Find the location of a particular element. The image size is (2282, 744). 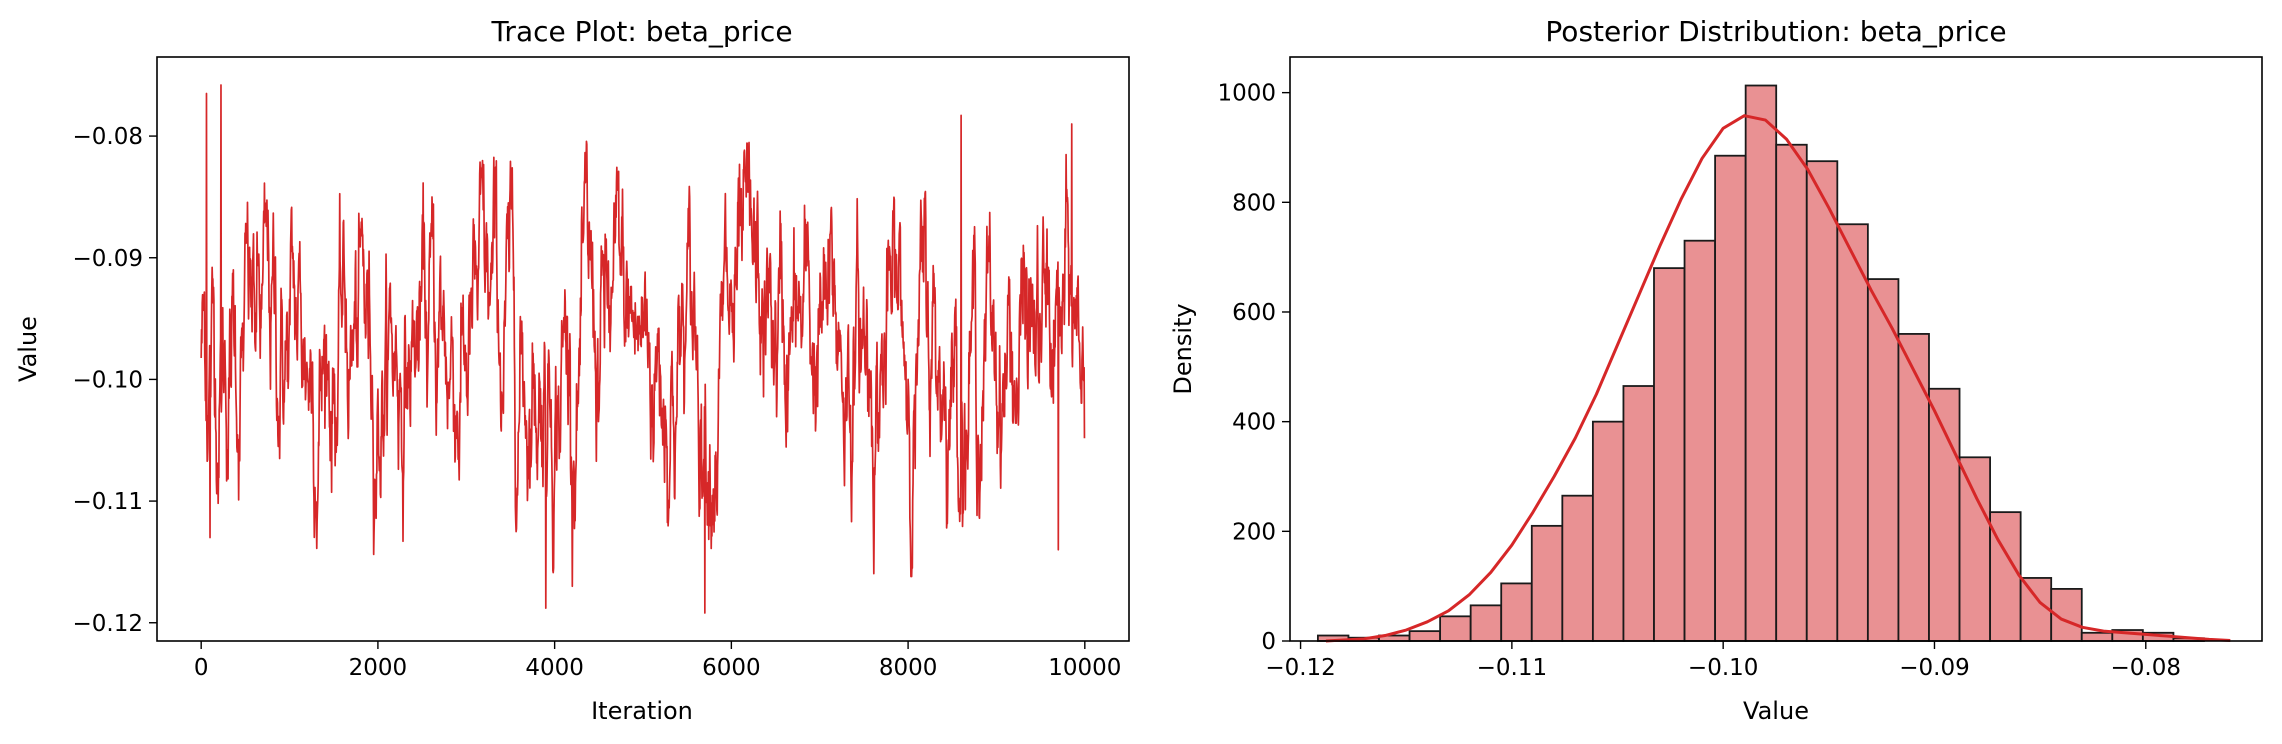

trace-x-axis-label: Iteration is located at coordinates (642, 711).